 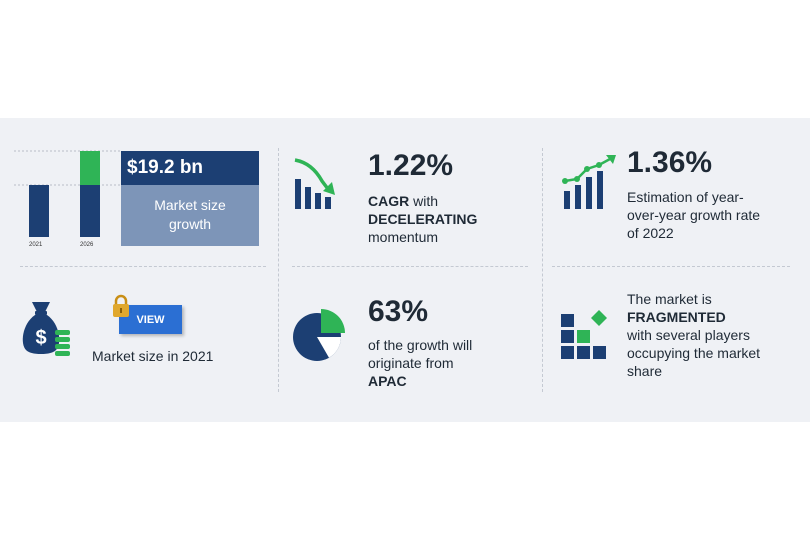 I want to click on cagr-with-text: with, so click(x=424, y=201).